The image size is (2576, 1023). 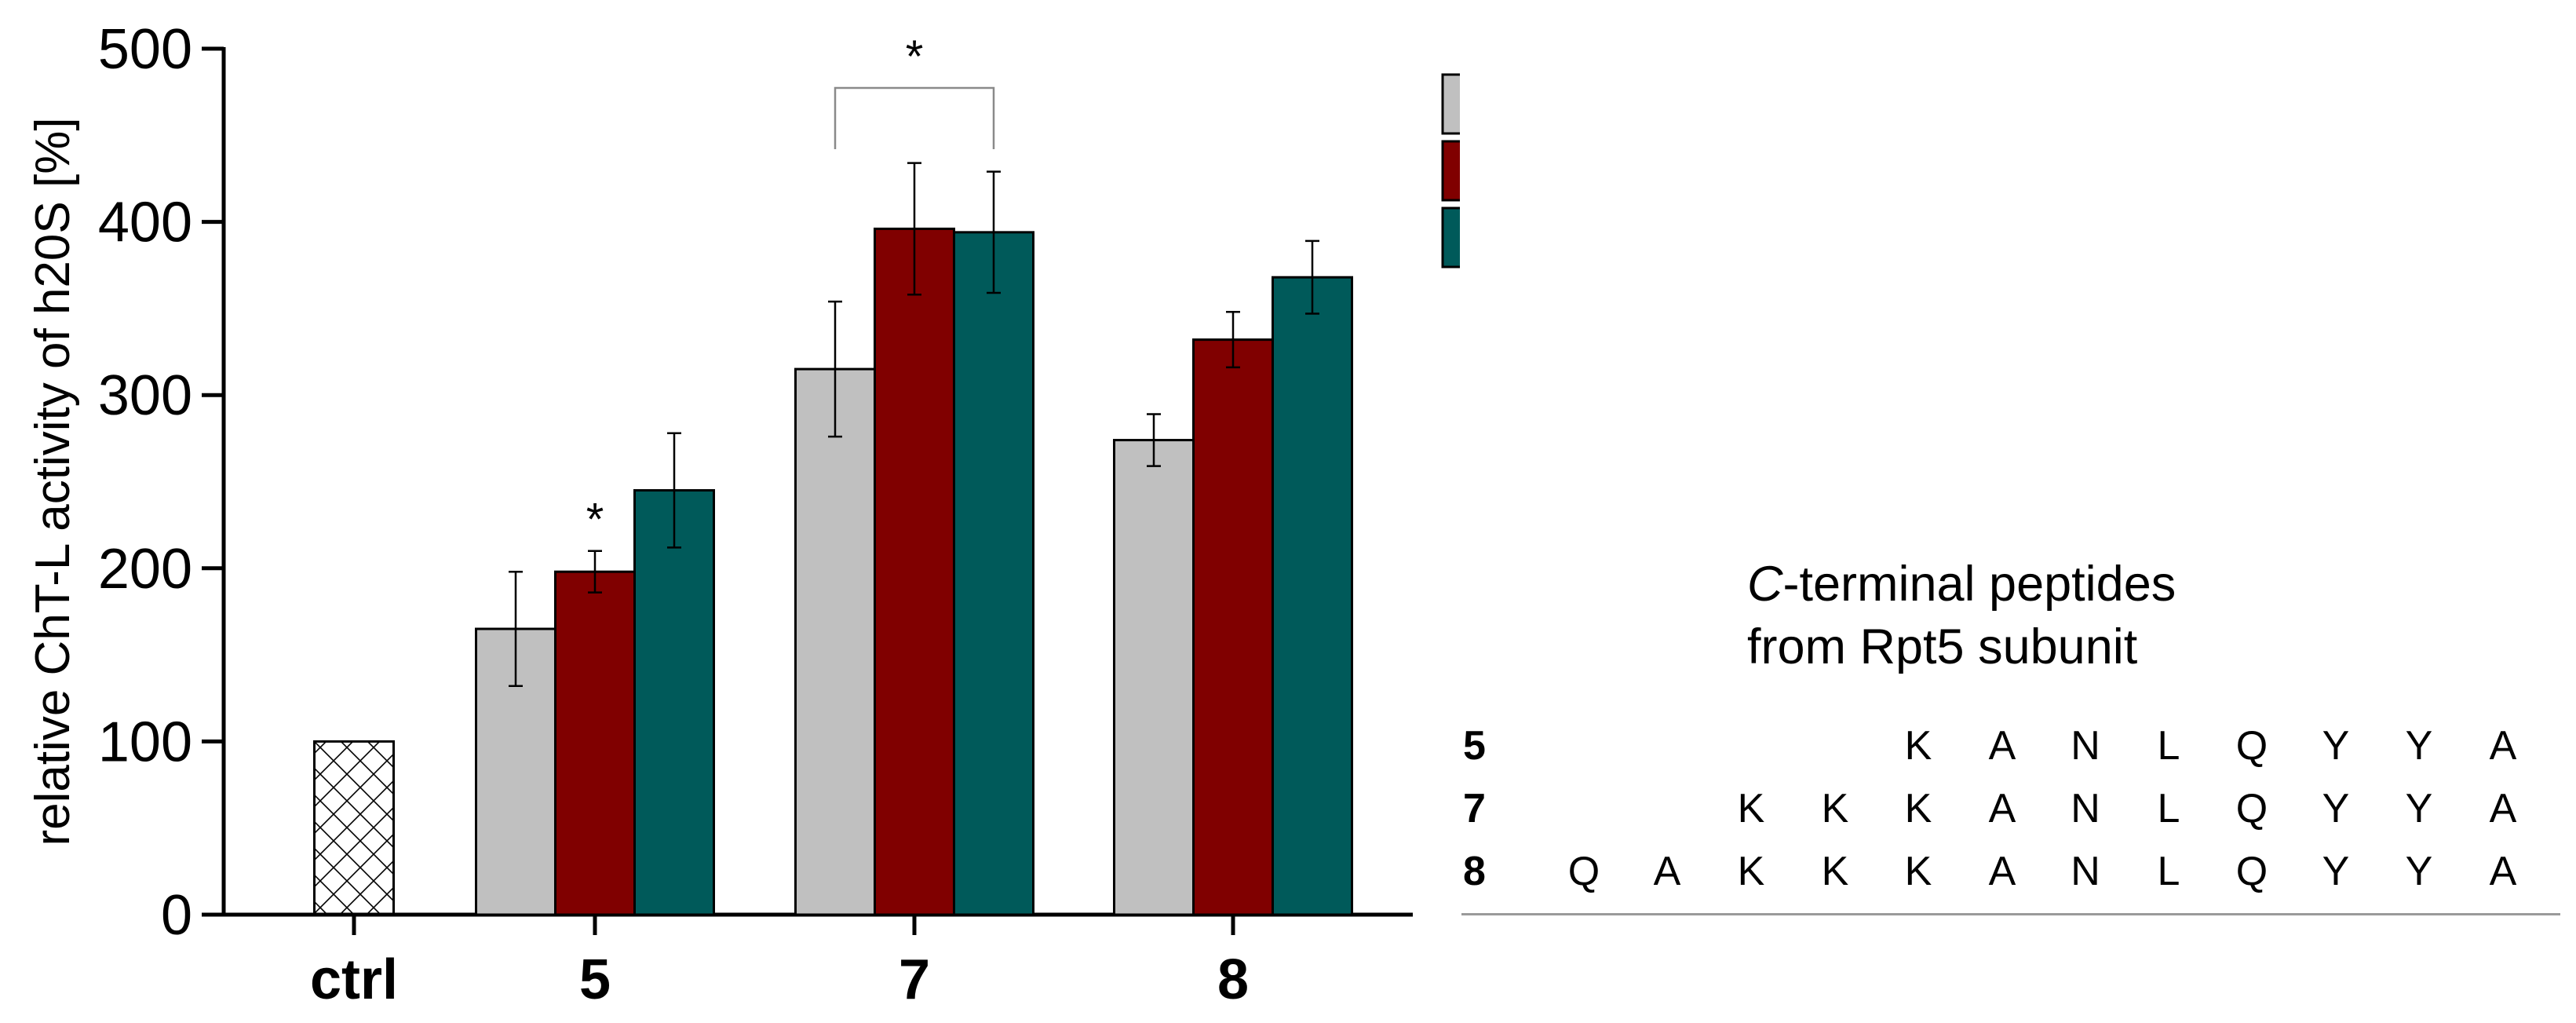 What do you see at coordinates (1765, 584) in the screenshot?
I see `peptide-title-italic: C` at bounding box center [1765, 584].